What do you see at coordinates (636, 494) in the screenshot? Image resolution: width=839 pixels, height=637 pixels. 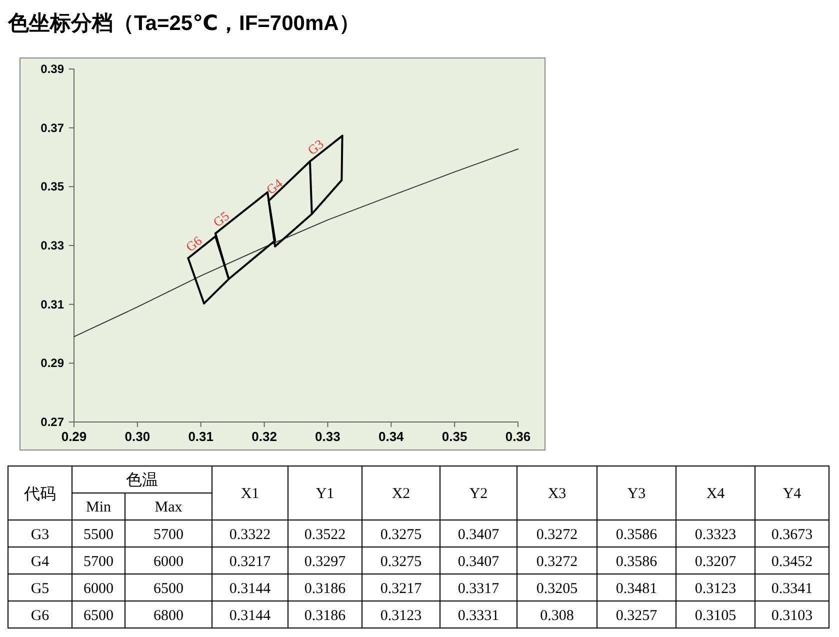 I see `x-tick-label: Y3` at bounding box center [636, 494].